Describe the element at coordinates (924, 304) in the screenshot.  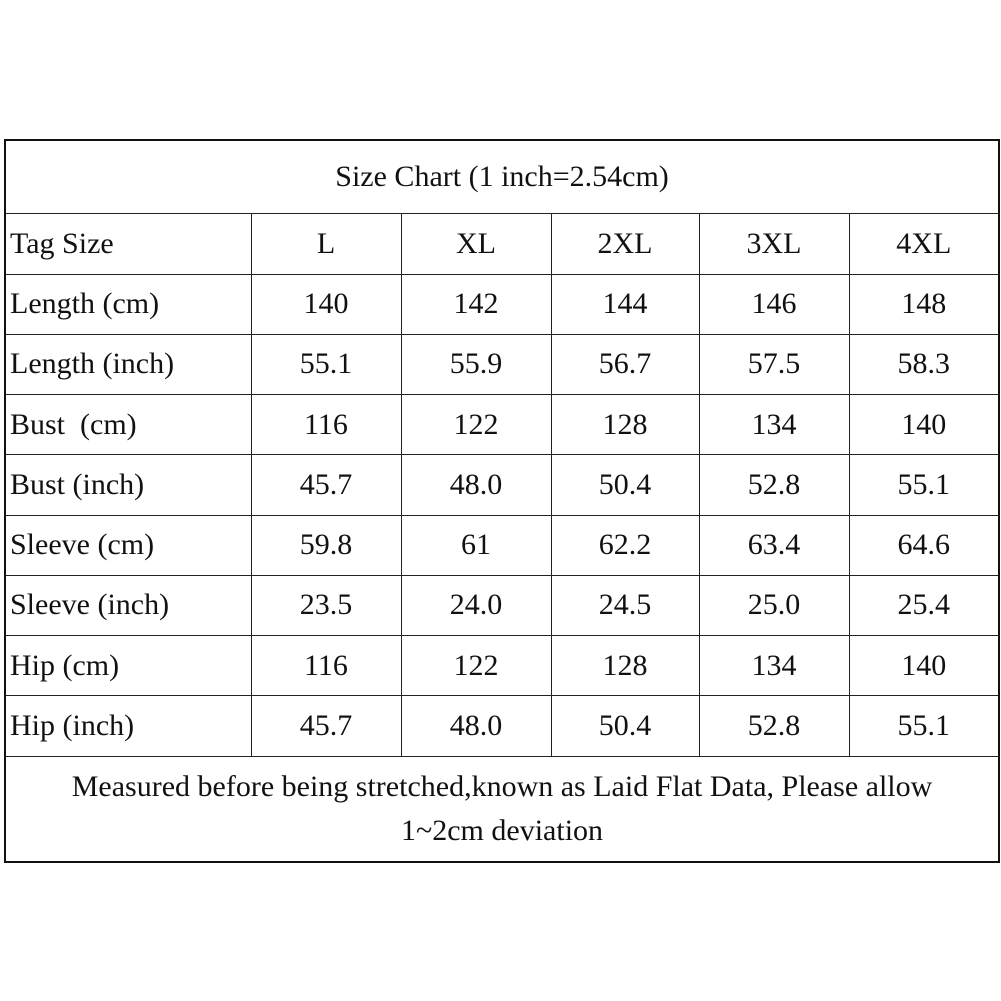
I see `value-cell: 148` at that location.